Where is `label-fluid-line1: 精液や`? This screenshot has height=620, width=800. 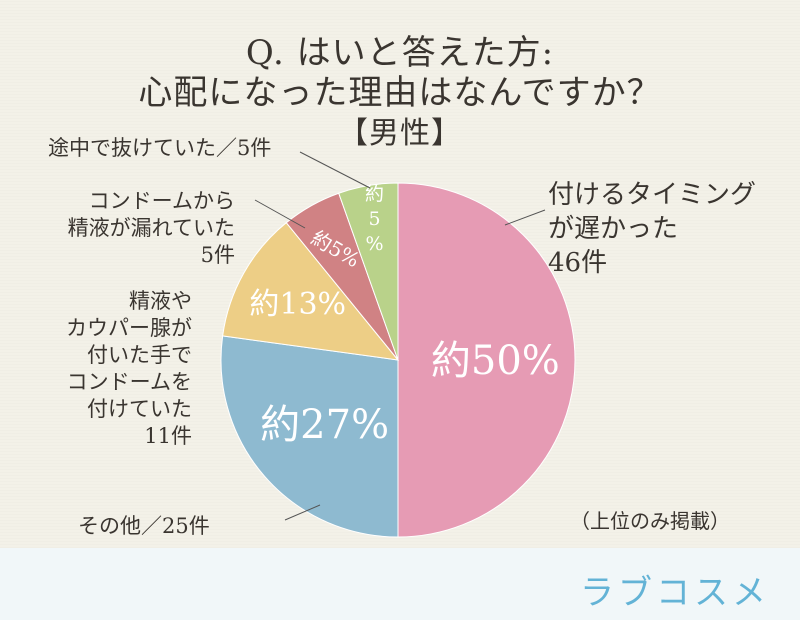 label-fluid-line1: 精液や is located at coordinates (160, 301).